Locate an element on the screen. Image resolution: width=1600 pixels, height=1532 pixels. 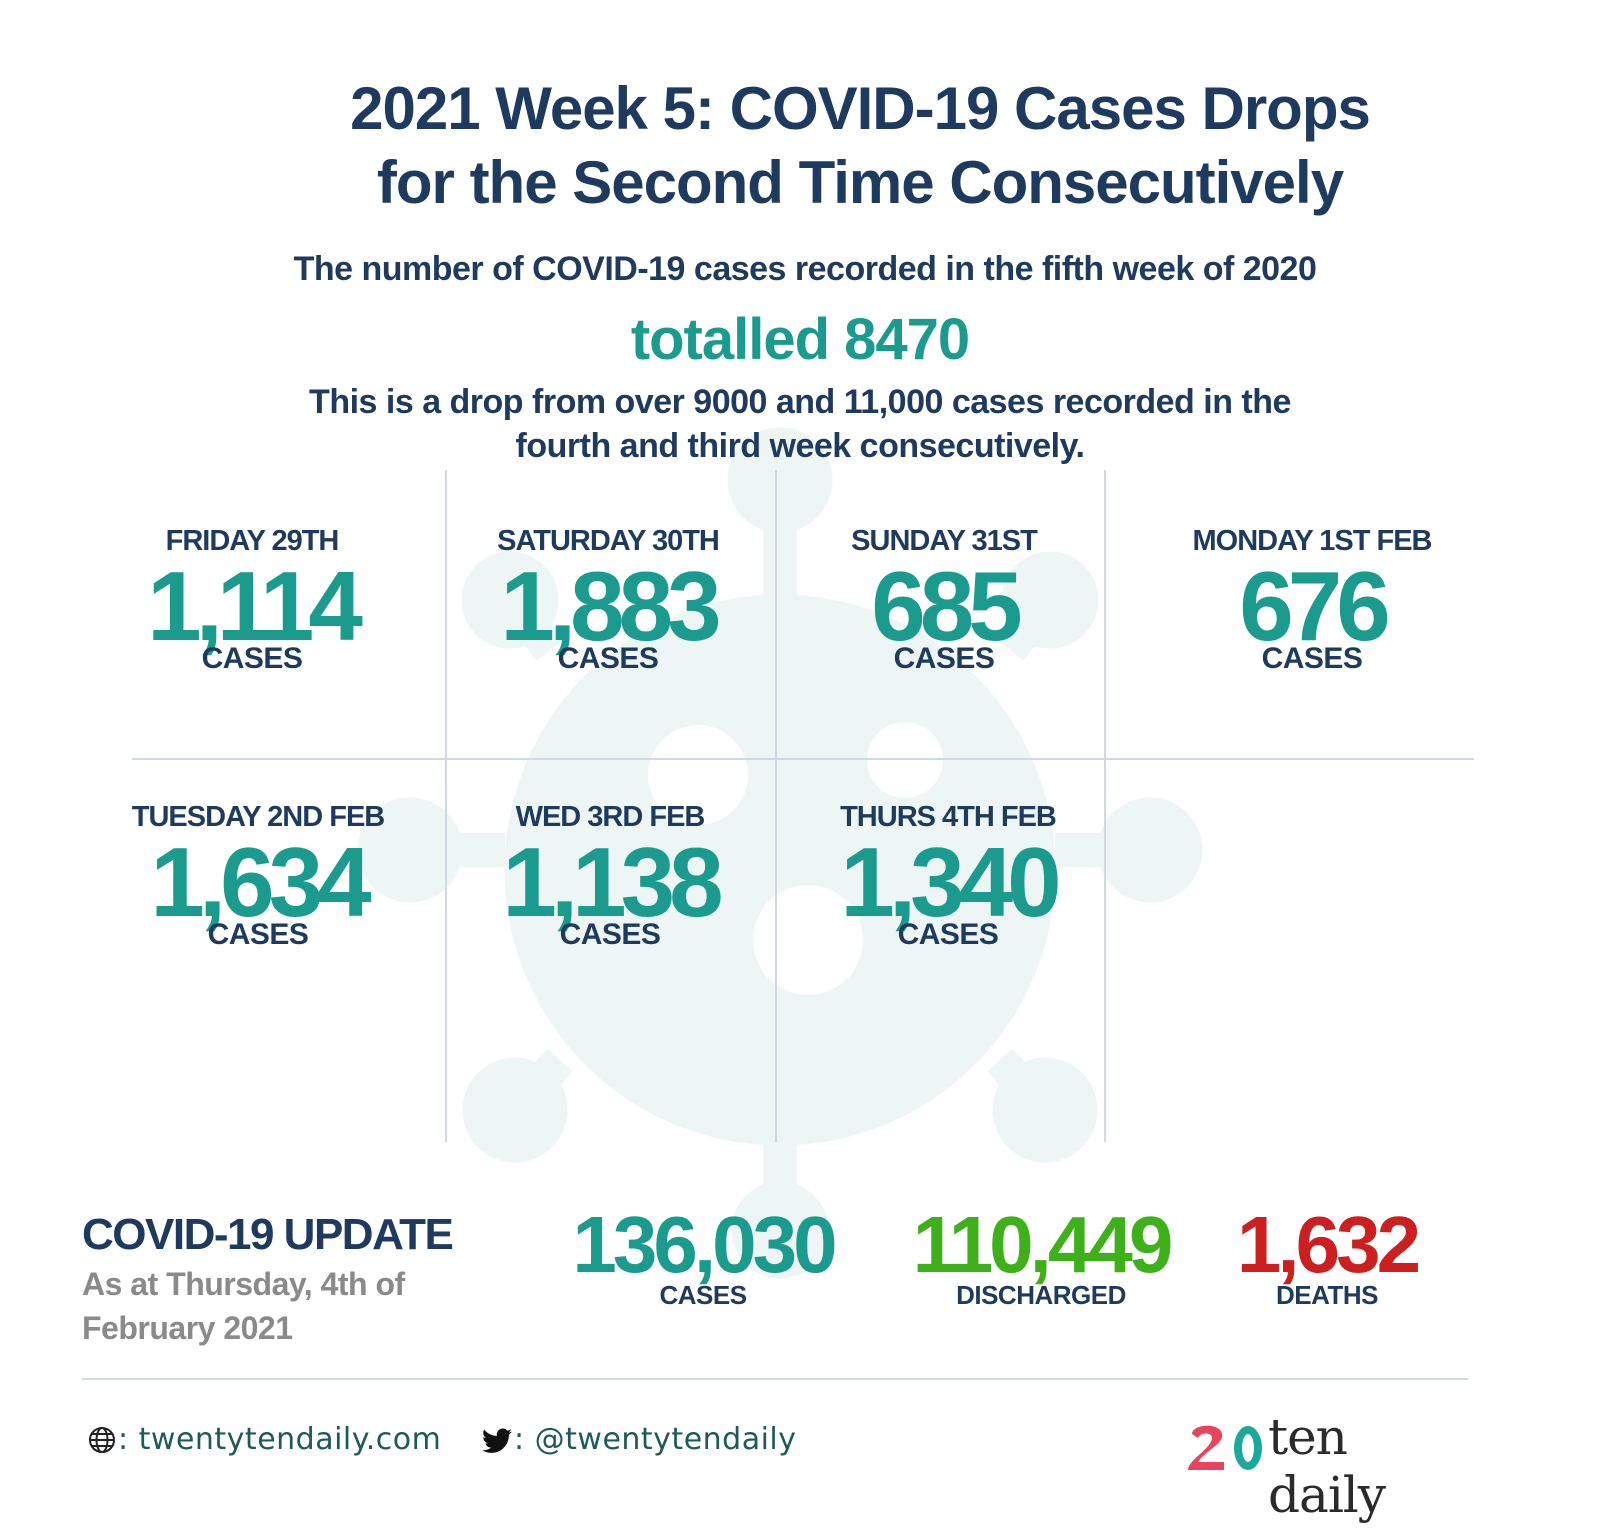
discharged-stat: 110,449 DISCHARGED is located at coordinates (1041, 1255).